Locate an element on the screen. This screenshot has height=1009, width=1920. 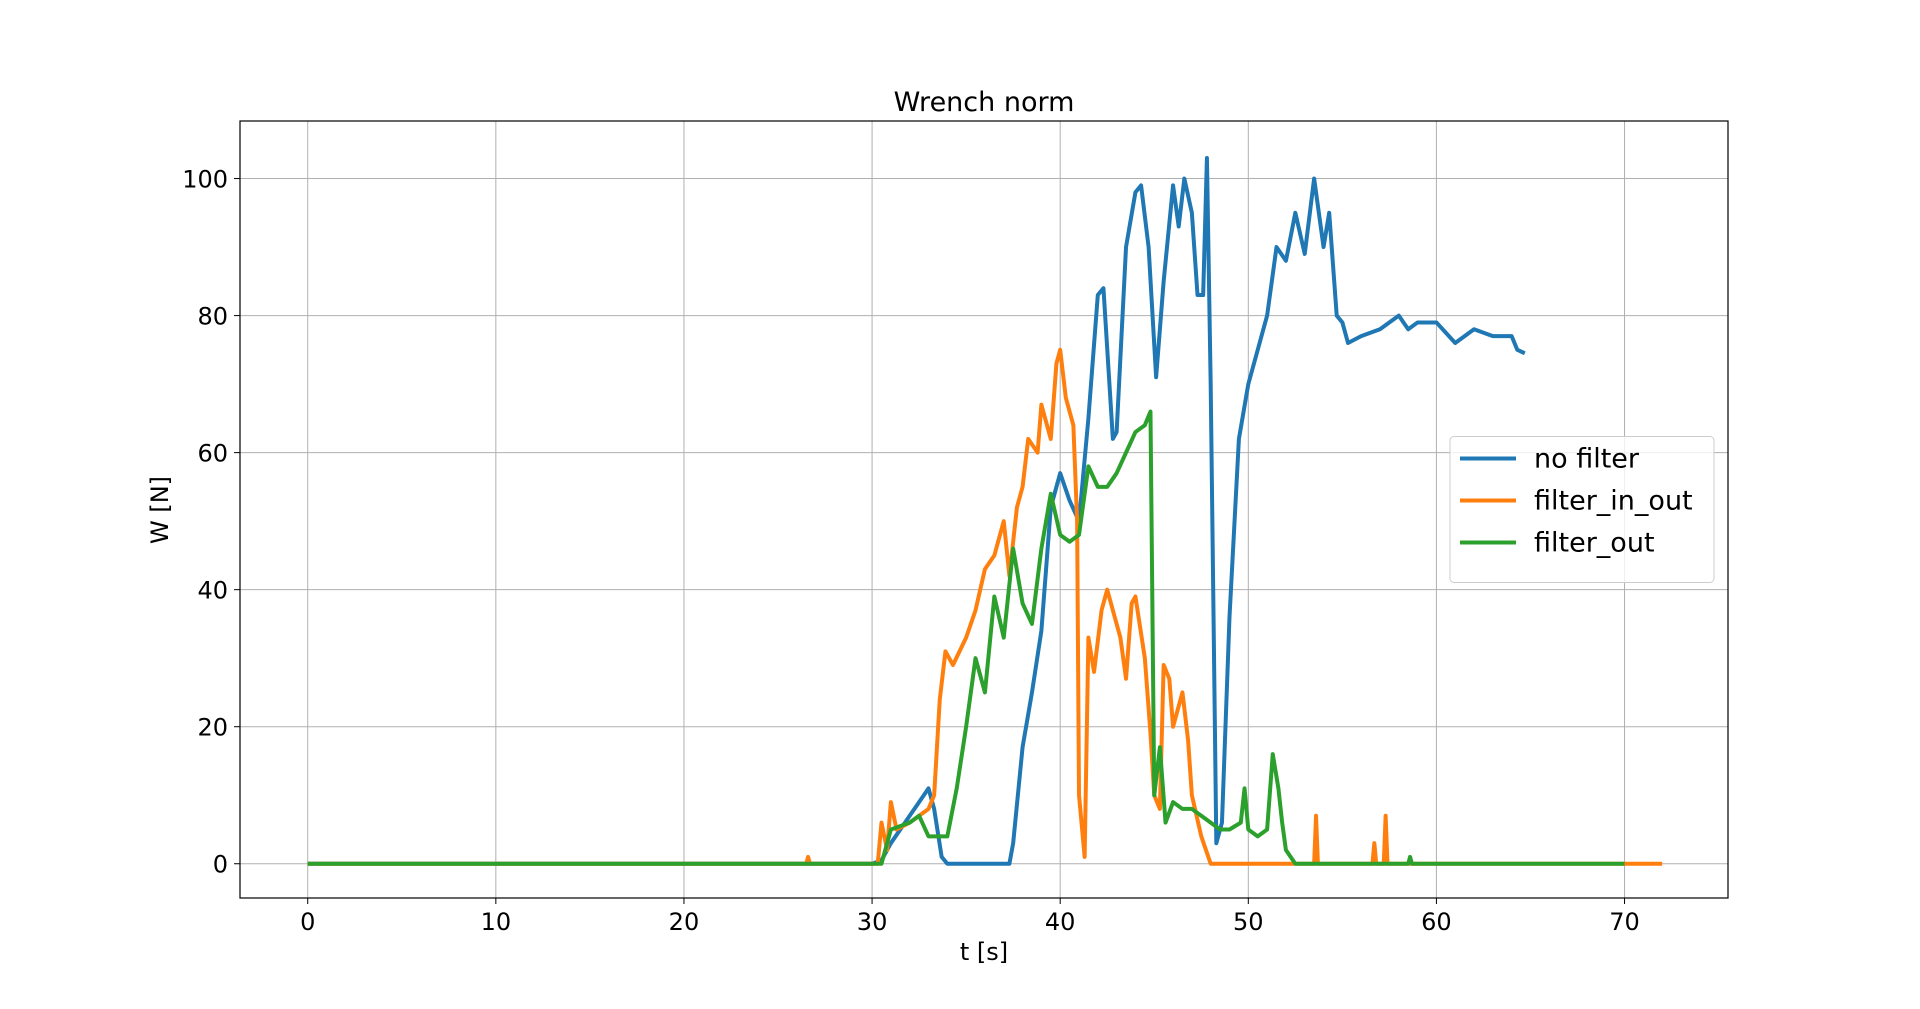
chart-title: Wrench norm is located at coordinates (984, 102).